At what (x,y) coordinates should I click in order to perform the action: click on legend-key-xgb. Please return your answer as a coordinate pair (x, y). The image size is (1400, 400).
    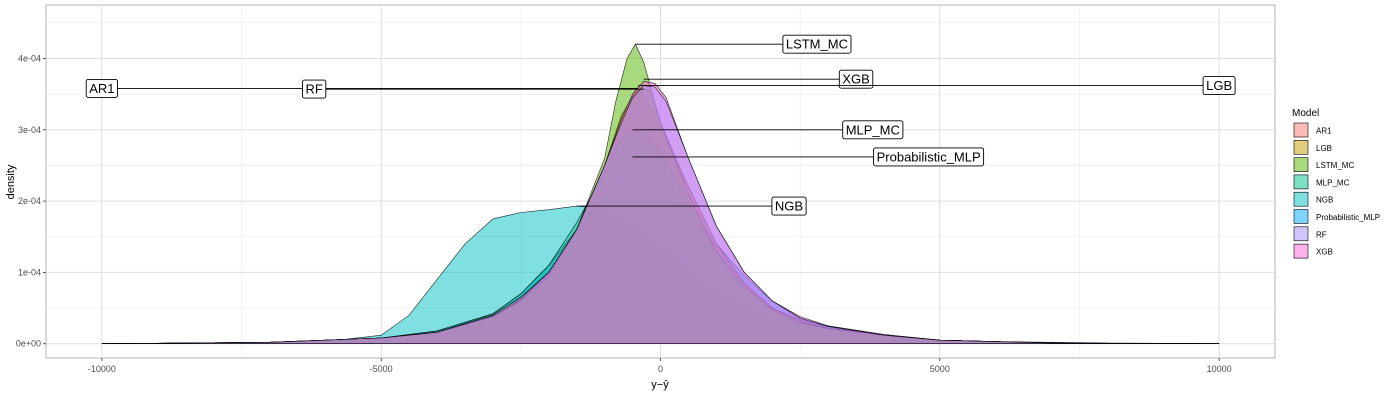
    Looking at the image, I should click on (1301, 251).